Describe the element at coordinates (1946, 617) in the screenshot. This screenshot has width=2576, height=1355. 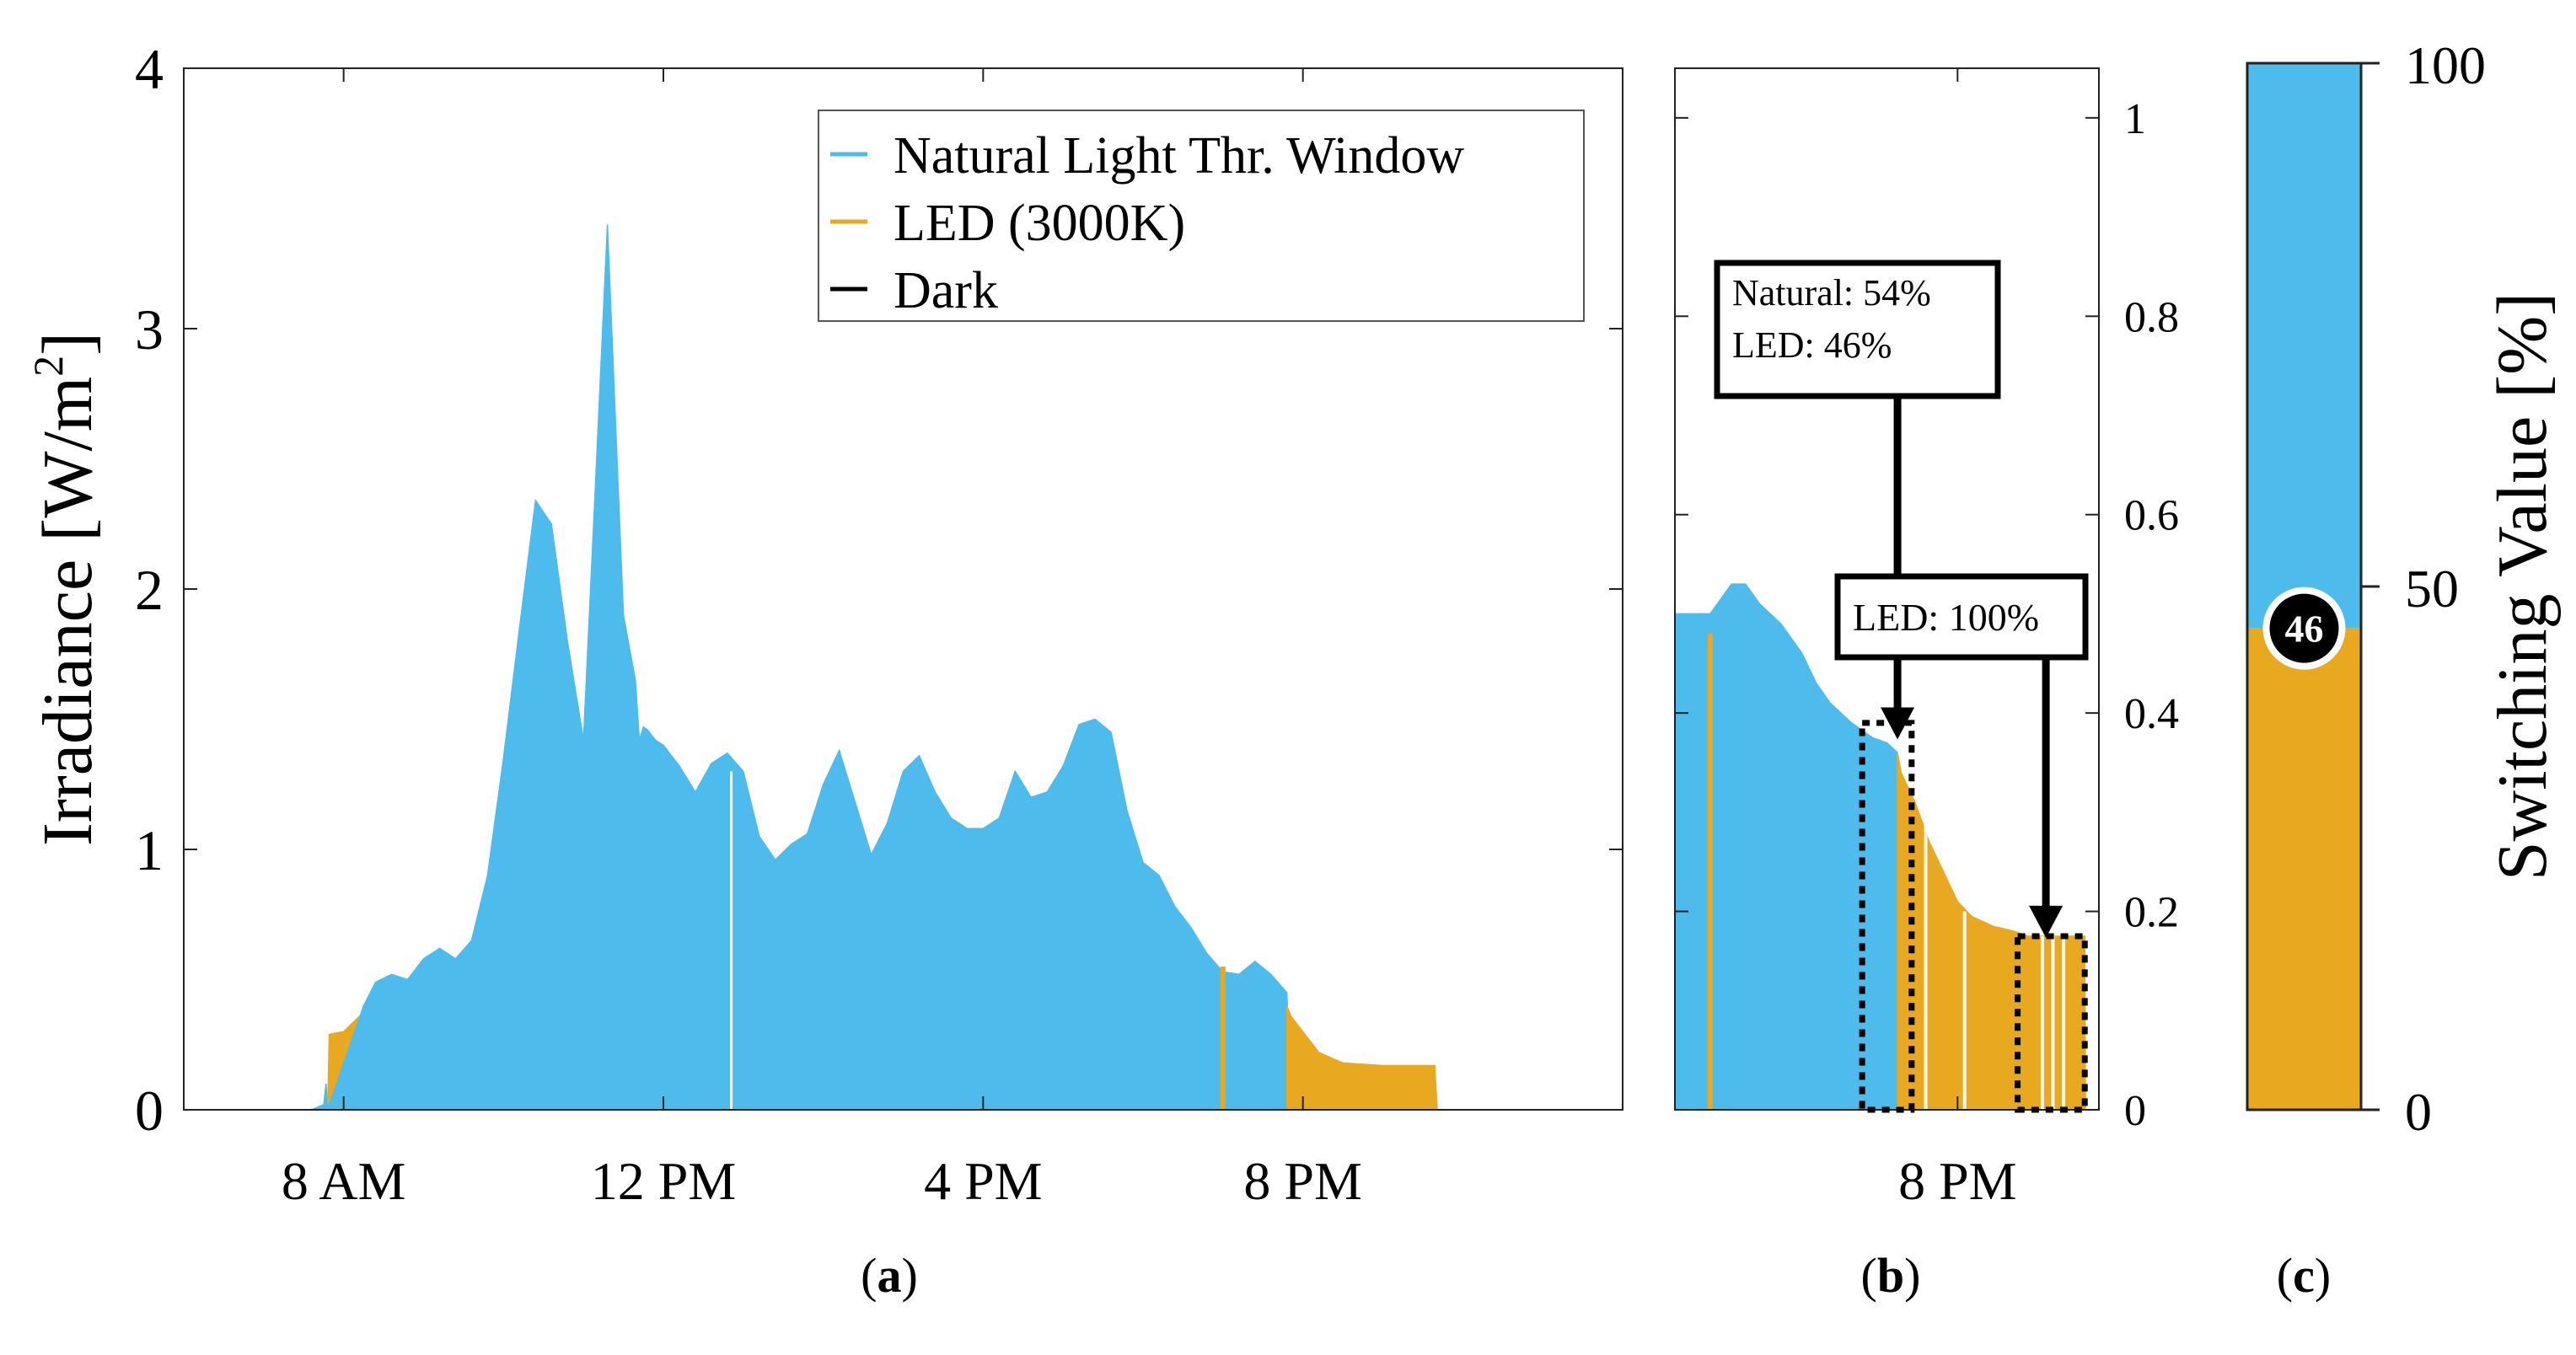
I see `callout-text-1-0: LED: 100%` at that location.